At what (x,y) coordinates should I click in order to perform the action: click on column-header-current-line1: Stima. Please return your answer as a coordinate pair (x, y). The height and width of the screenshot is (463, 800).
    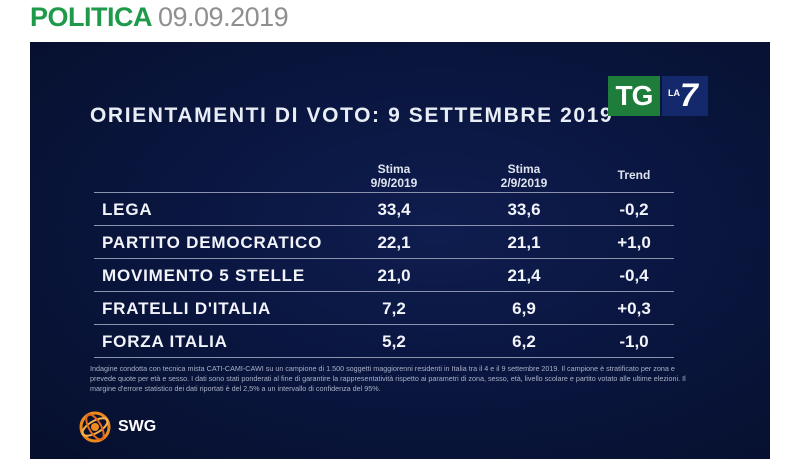
    Looking at the image, I should click on (394, 169).